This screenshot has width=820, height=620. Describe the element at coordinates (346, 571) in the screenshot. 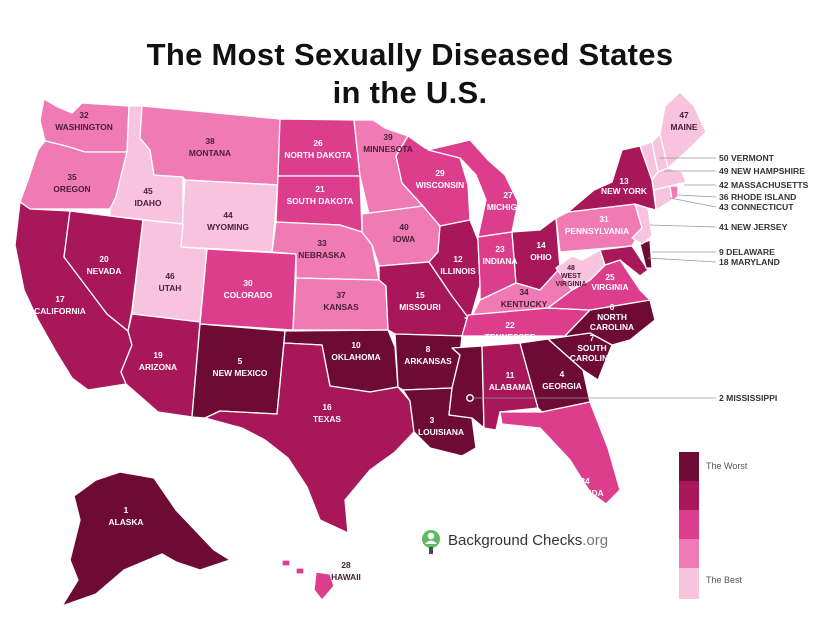

I see `label-hawaii: 28 HAWAII` at that location.